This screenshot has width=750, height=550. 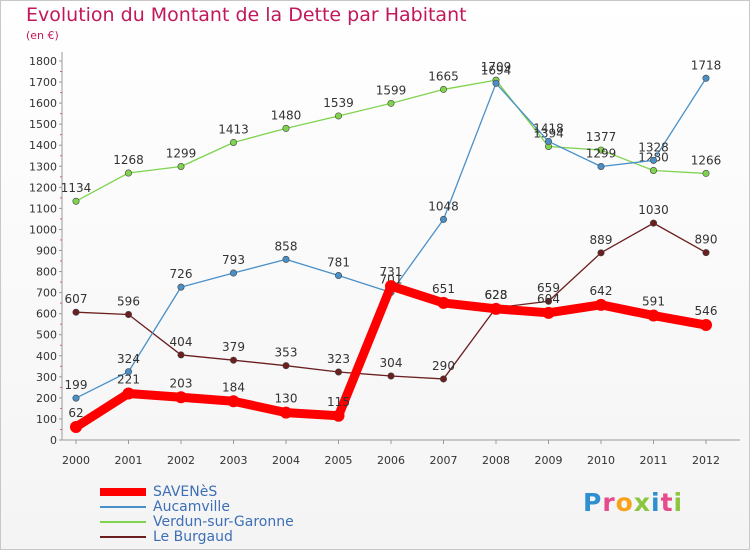 What do you see at coordinates (391, 279) in the screenshot?
I see `data-label: 701` at bounding box center [391, 279].